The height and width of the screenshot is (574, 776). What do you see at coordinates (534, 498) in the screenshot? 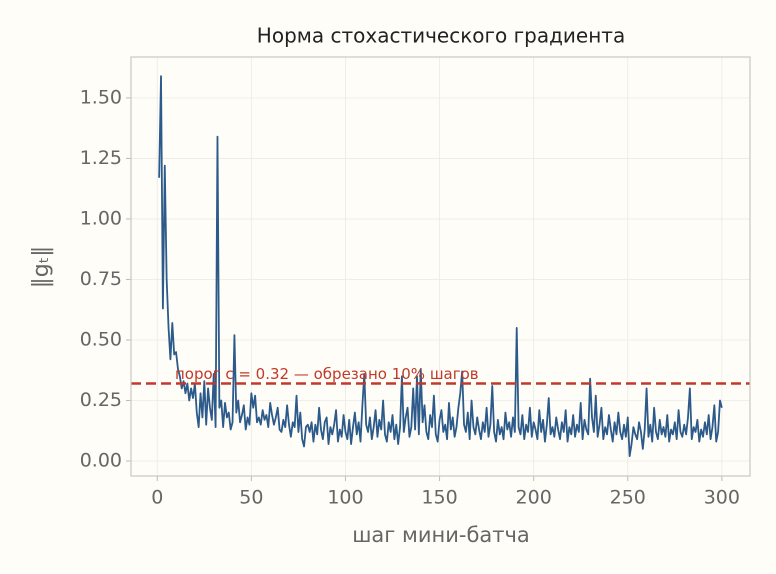
I see `x-tick-label: 200` at bounding box center [534, 498].